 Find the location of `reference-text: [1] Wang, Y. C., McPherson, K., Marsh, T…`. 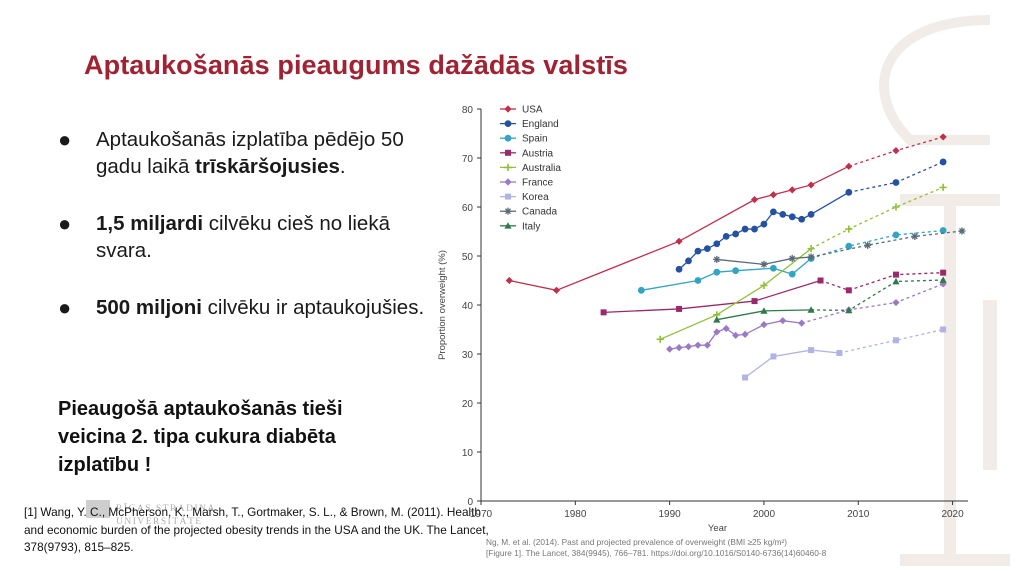

reference-text: [1] Wang, Y. C., McPherson, K., Marsh, T… is located at coordinates (256, 529).